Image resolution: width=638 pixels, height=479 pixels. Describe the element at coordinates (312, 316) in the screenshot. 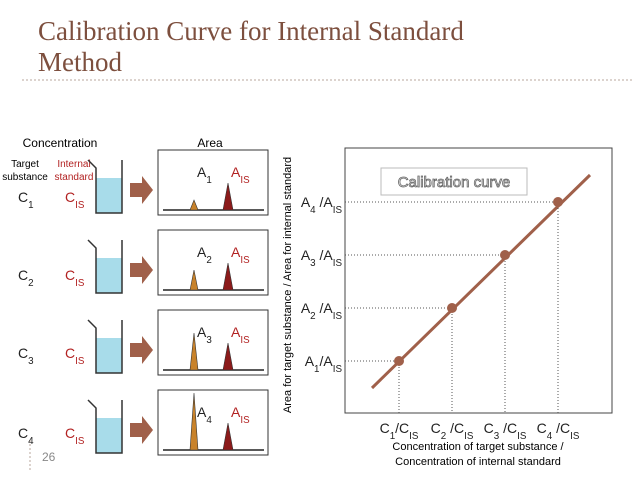

I see `y-label-part: 2` at that location.